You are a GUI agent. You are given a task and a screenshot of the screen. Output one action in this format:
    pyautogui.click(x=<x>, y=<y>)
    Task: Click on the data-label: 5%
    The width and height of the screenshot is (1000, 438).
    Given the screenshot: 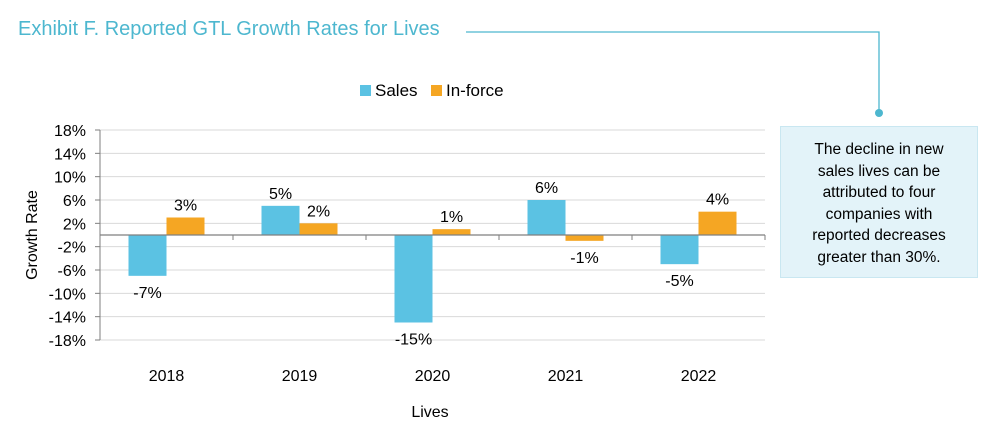 What is the action you would take?
    pyautogui.click(x=280, y=194)
    